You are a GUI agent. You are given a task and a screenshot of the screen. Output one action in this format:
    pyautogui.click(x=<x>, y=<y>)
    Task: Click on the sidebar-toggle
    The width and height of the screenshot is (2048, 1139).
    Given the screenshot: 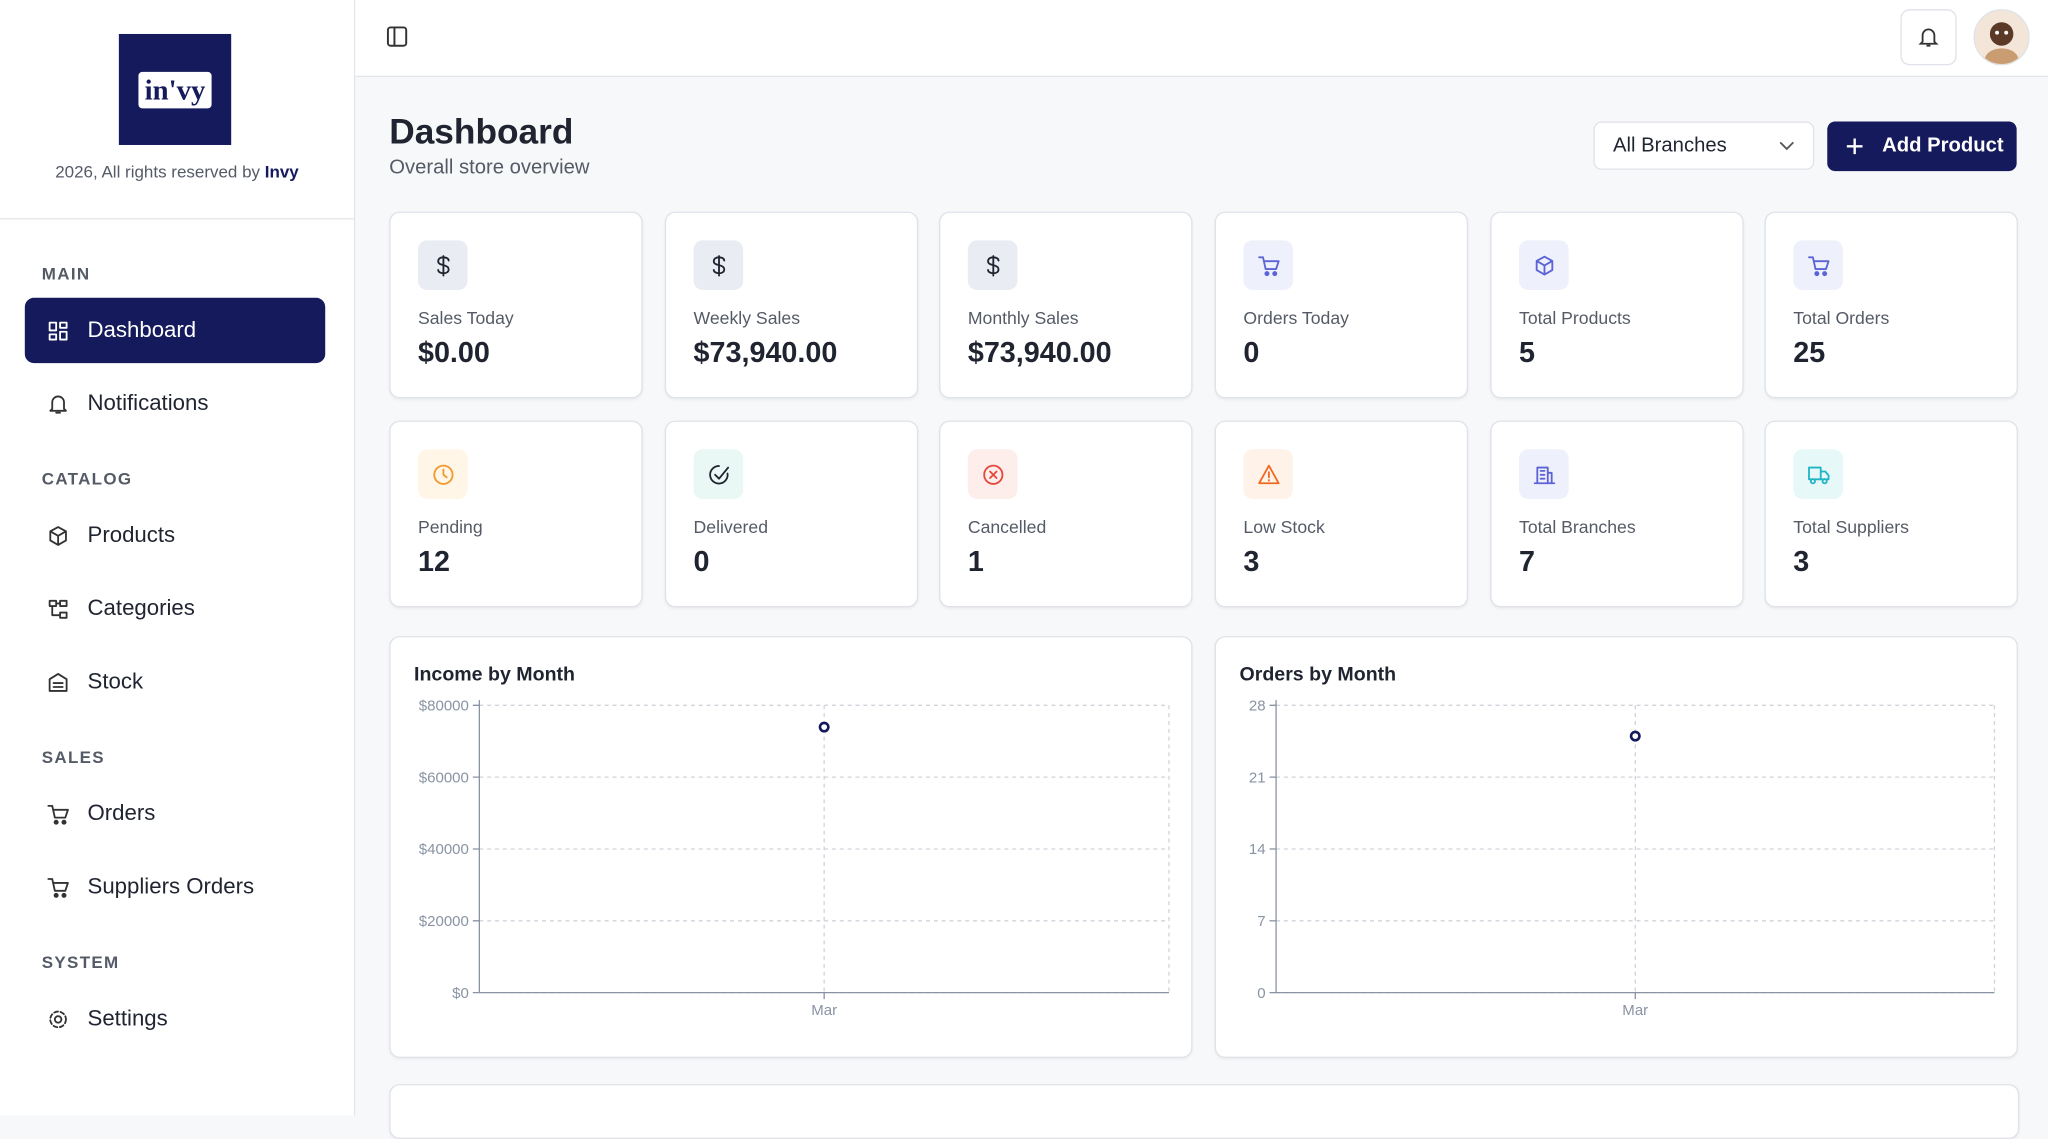 What is the action you would take?
    pyautogui.click(x=397, y=36)
    